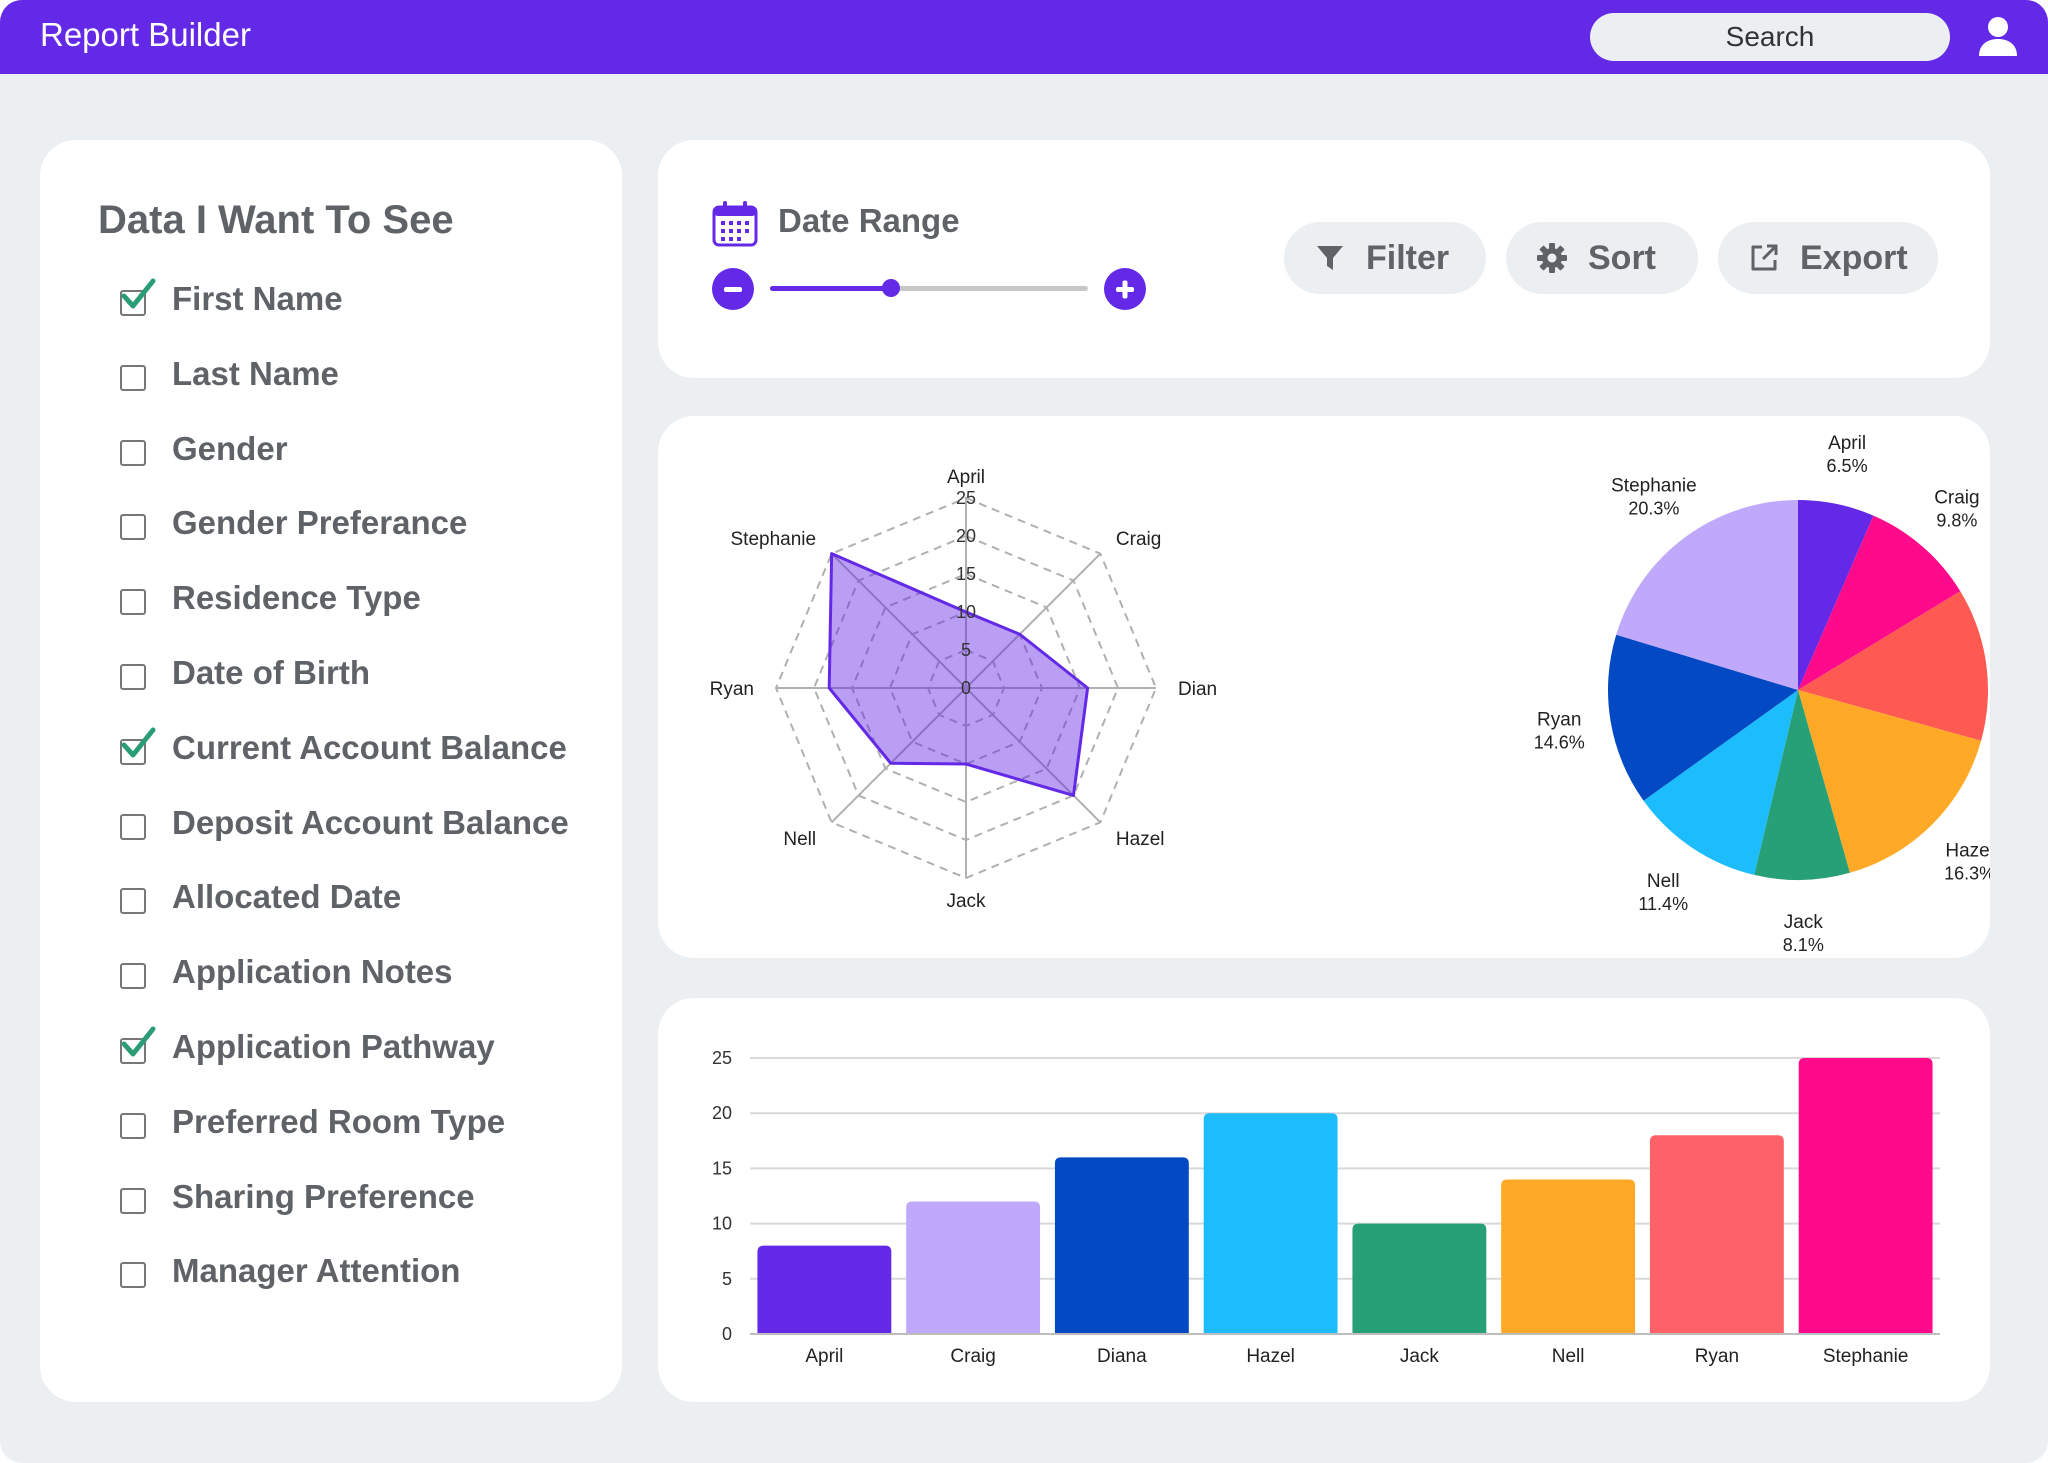 The width and height of the screenshot is (2048, 1463). Describe the element at coordinates (1559, 719) in the screenshot. I see `pie-label-ryan: Ryan` at that location.